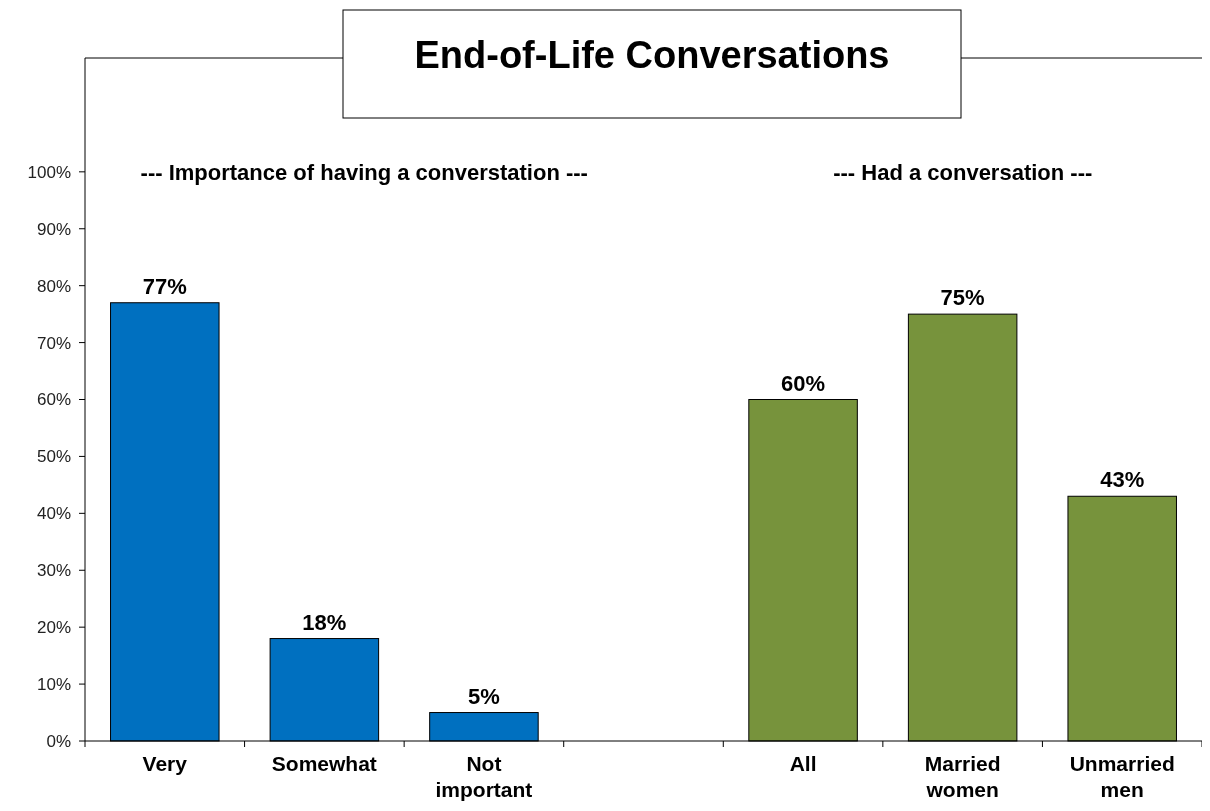  Describe the element at coordinates (1122, 480) in the screenshot. I see `data-label: 43%` at that location.